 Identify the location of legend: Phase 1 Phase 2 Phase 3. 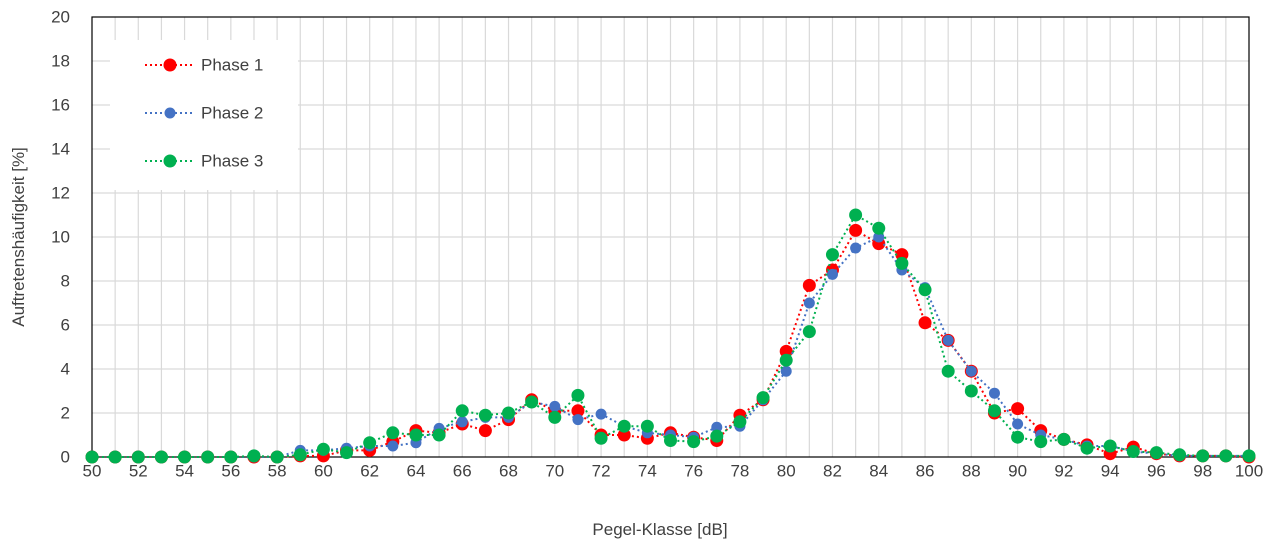
(204, 115).